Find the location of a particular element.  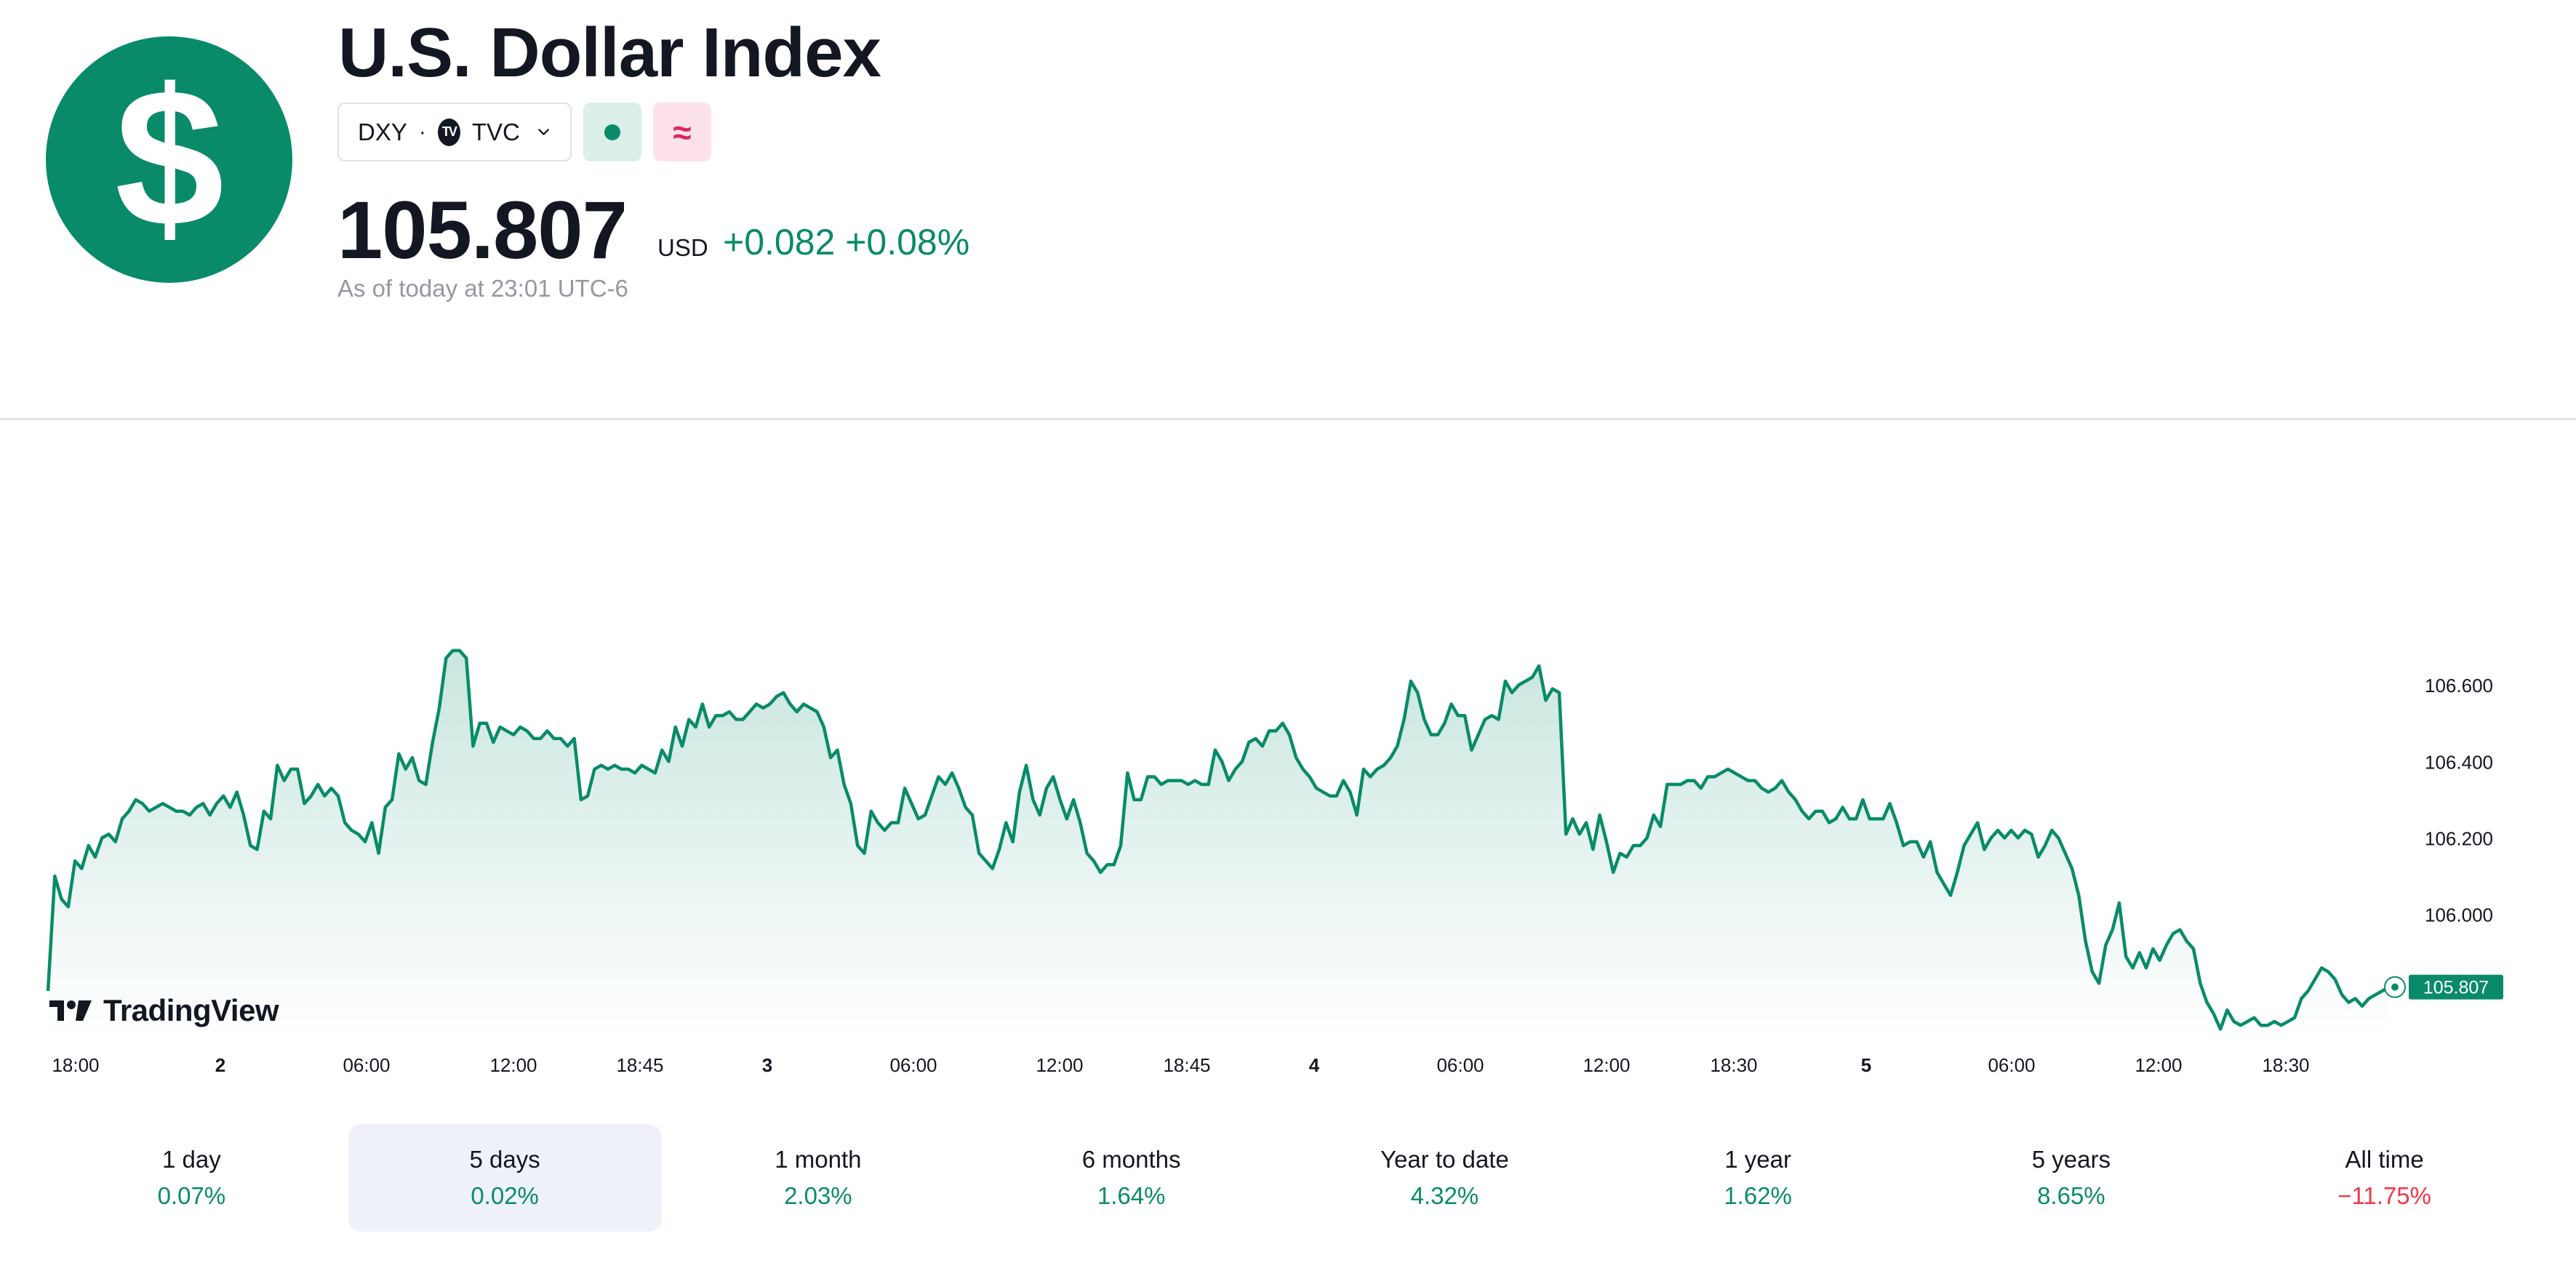

period-label: All time is located at coordinates (2384, 1159).